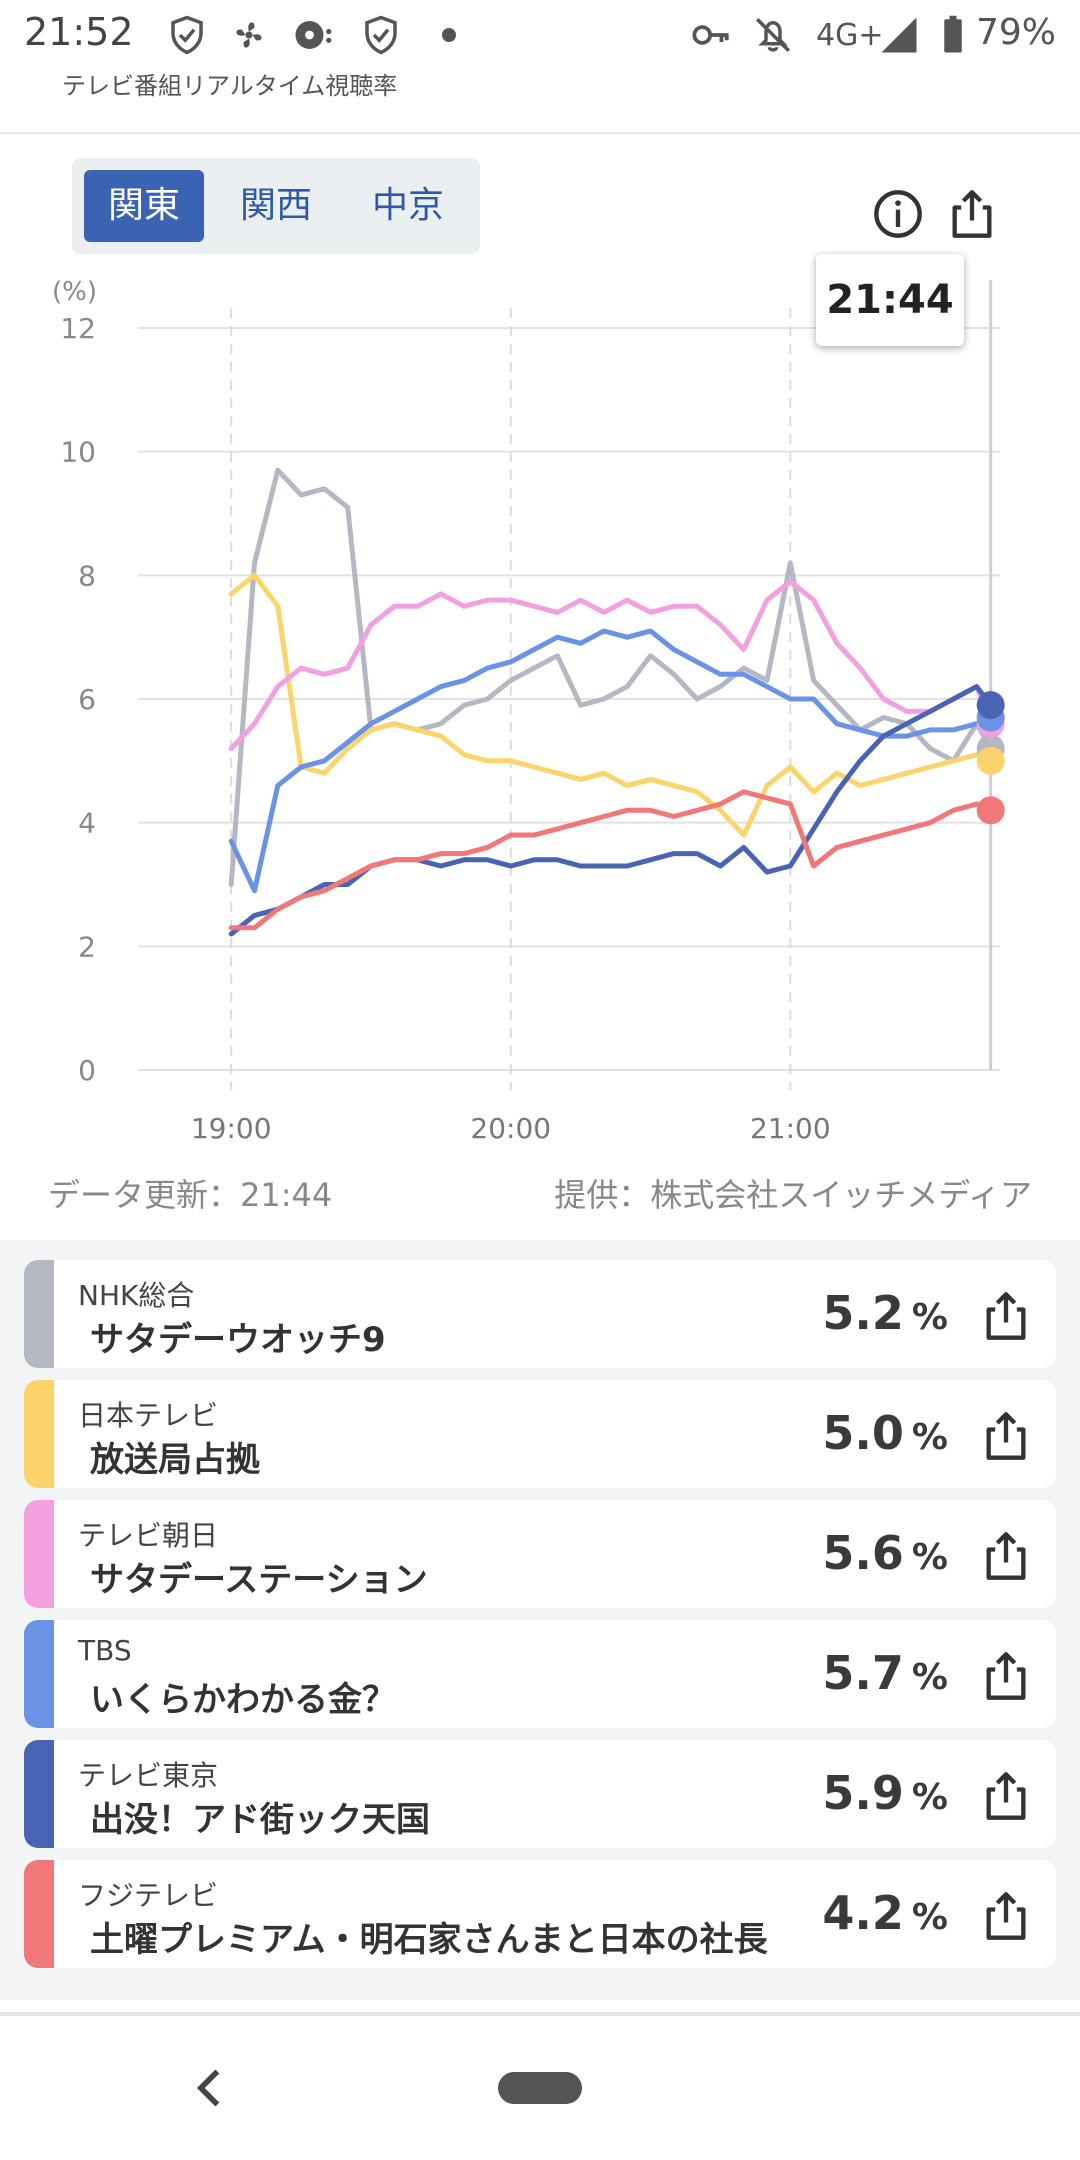  I want to click on y-tick-label: 12, so click(78, 328).